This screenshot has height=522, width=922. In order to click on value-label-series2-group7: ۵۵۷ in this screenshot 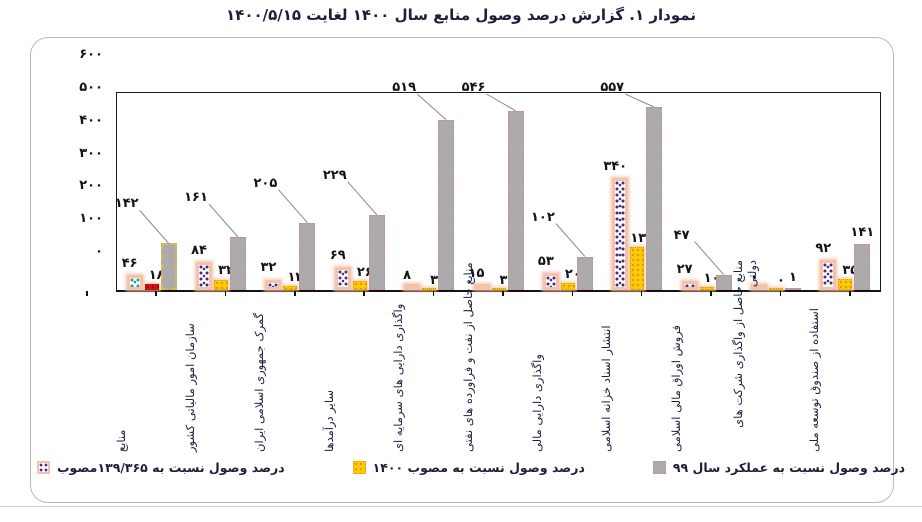, I will do `click(612, 87)`.